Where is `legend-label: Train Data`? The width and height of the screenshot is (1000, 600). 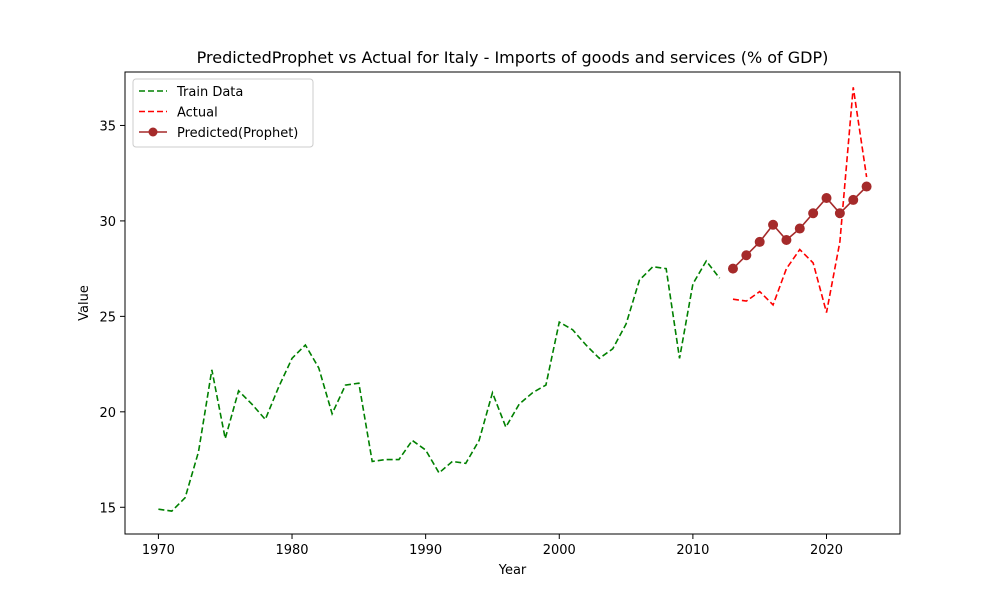
legend-label: Train Data is located at coordinates (209, 92).